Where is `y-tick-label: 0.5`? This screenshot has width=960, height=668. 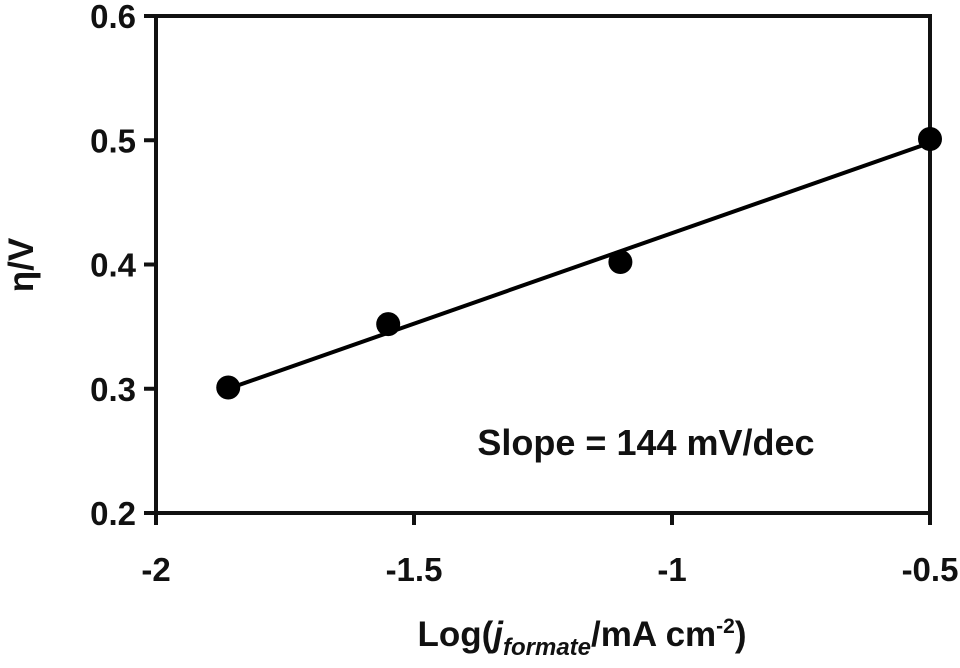
y-tick-label: 0.5 is located at coordinates (113, 140).